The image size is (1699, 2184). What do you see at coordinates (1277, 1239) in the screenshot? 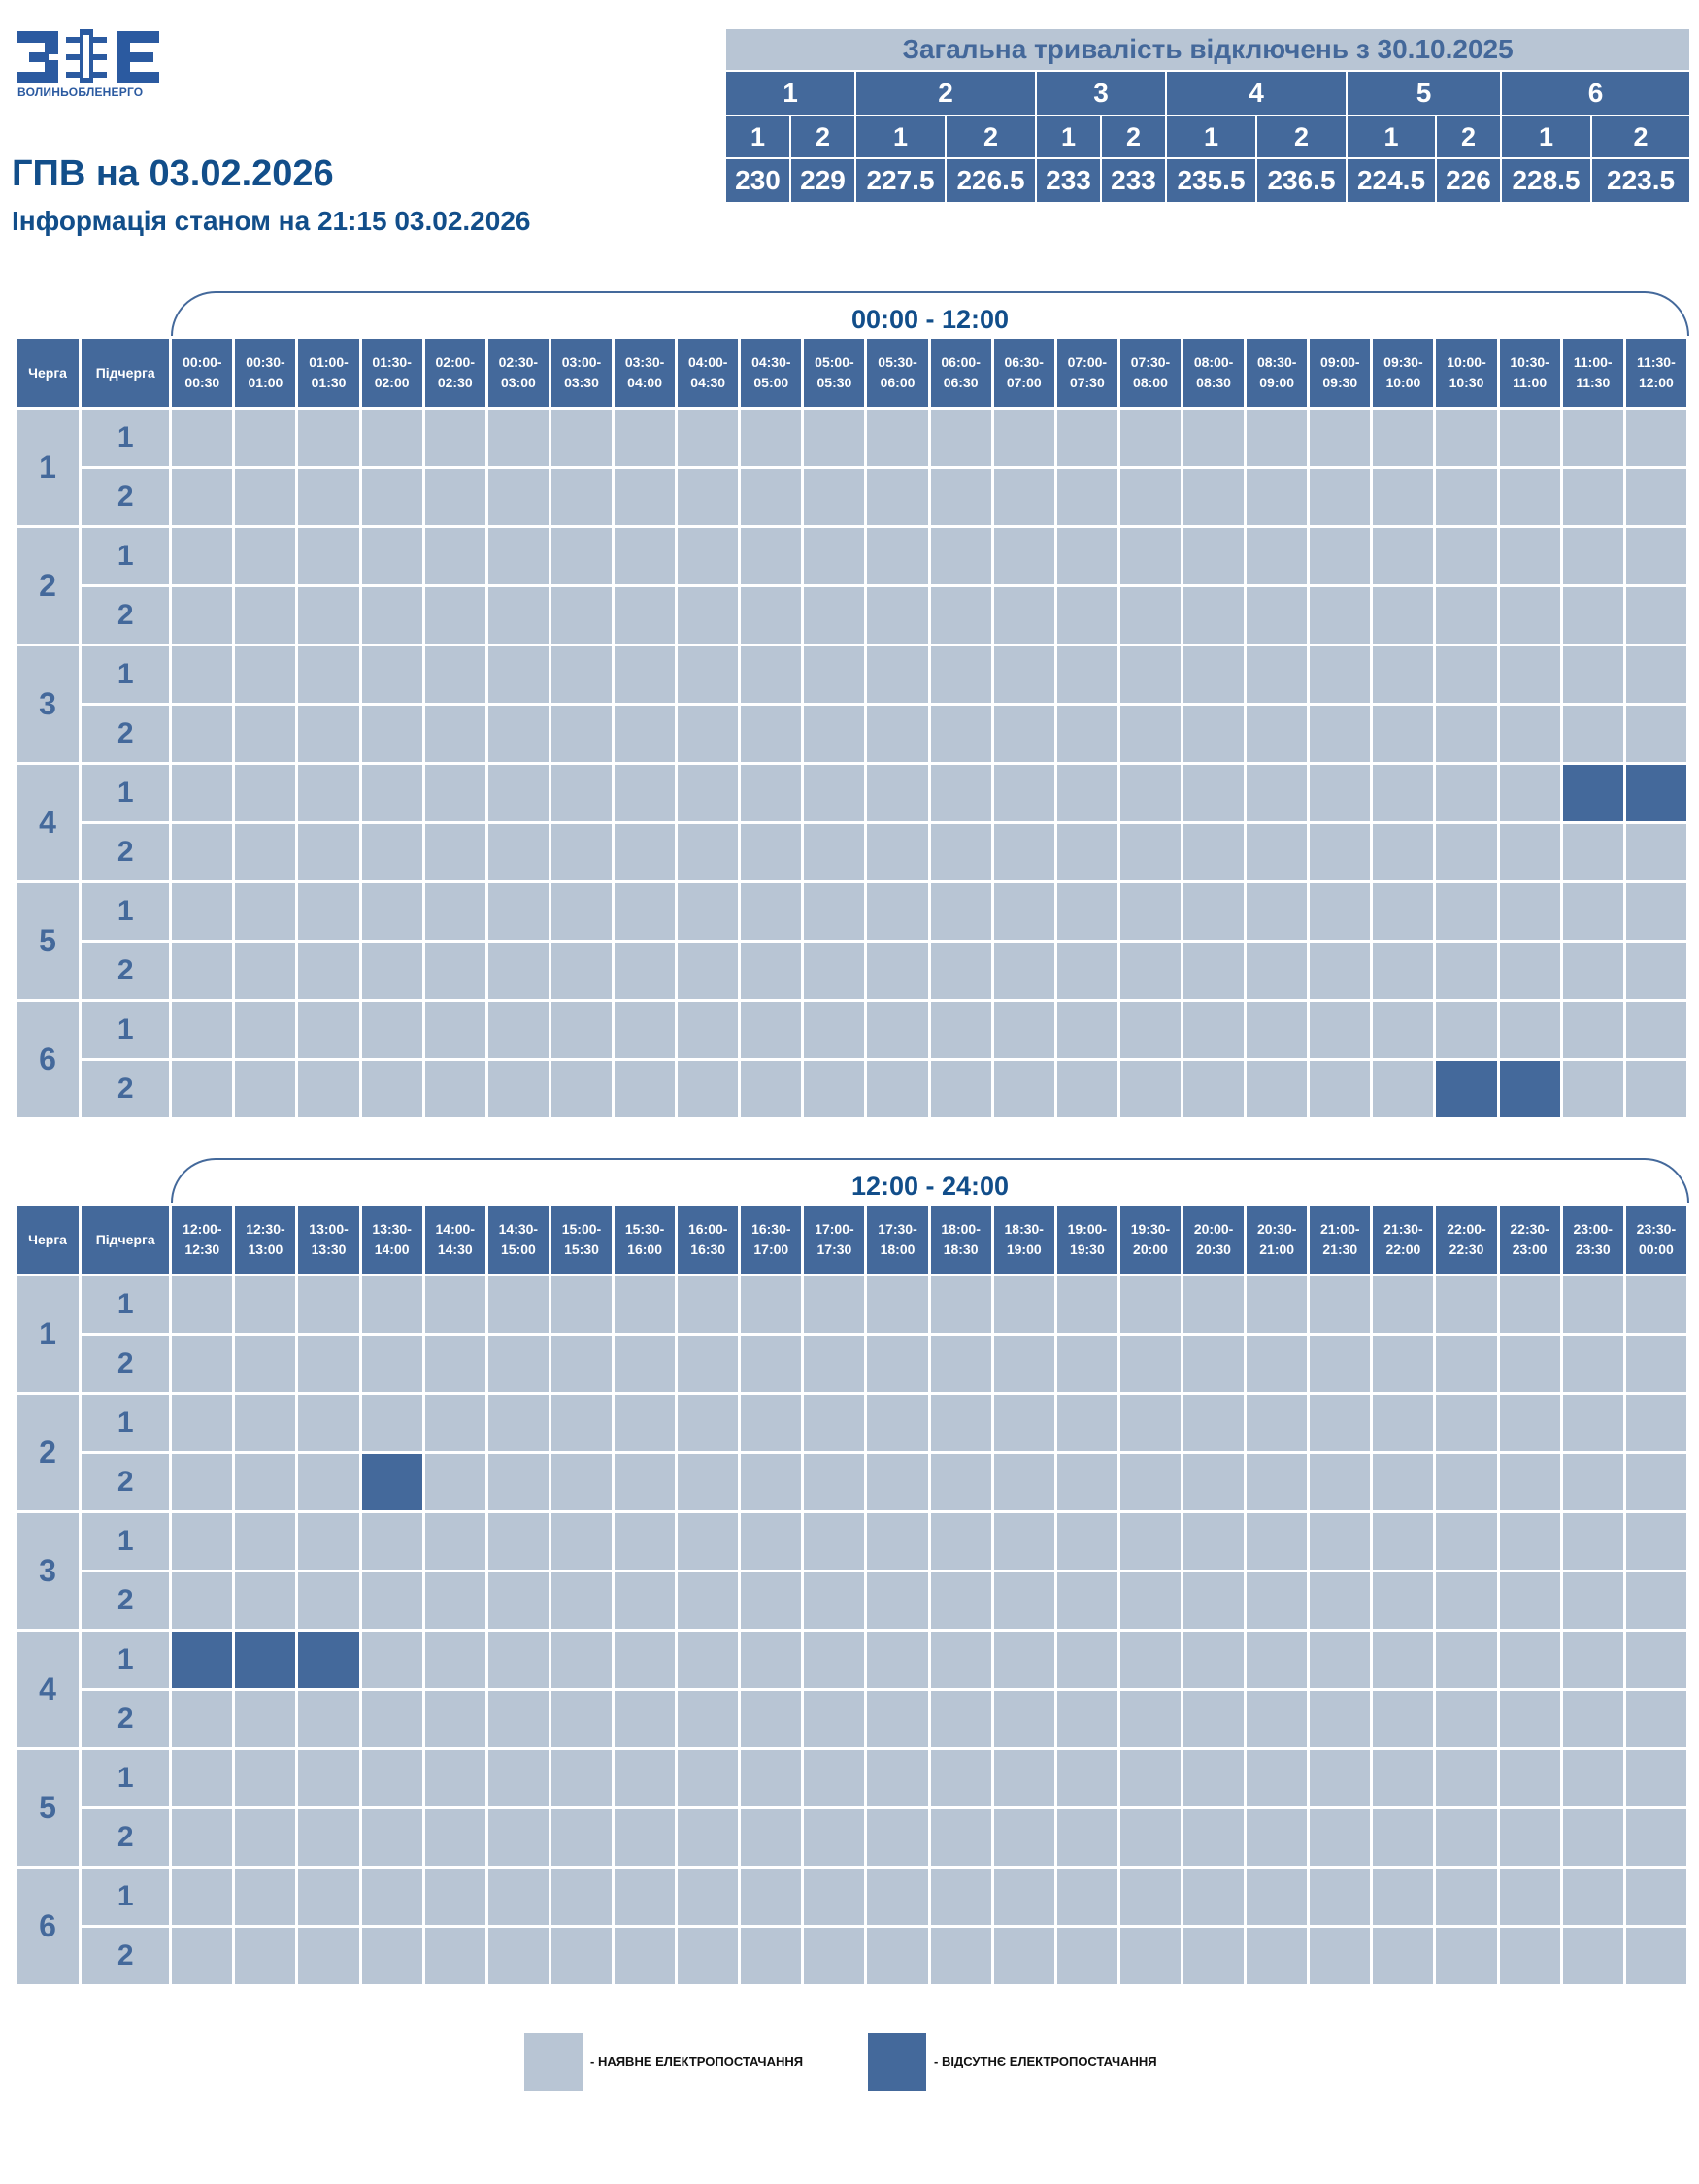
I see `time-slot-header: 20:30- 21:00` at bounding box center [1277, 1239].